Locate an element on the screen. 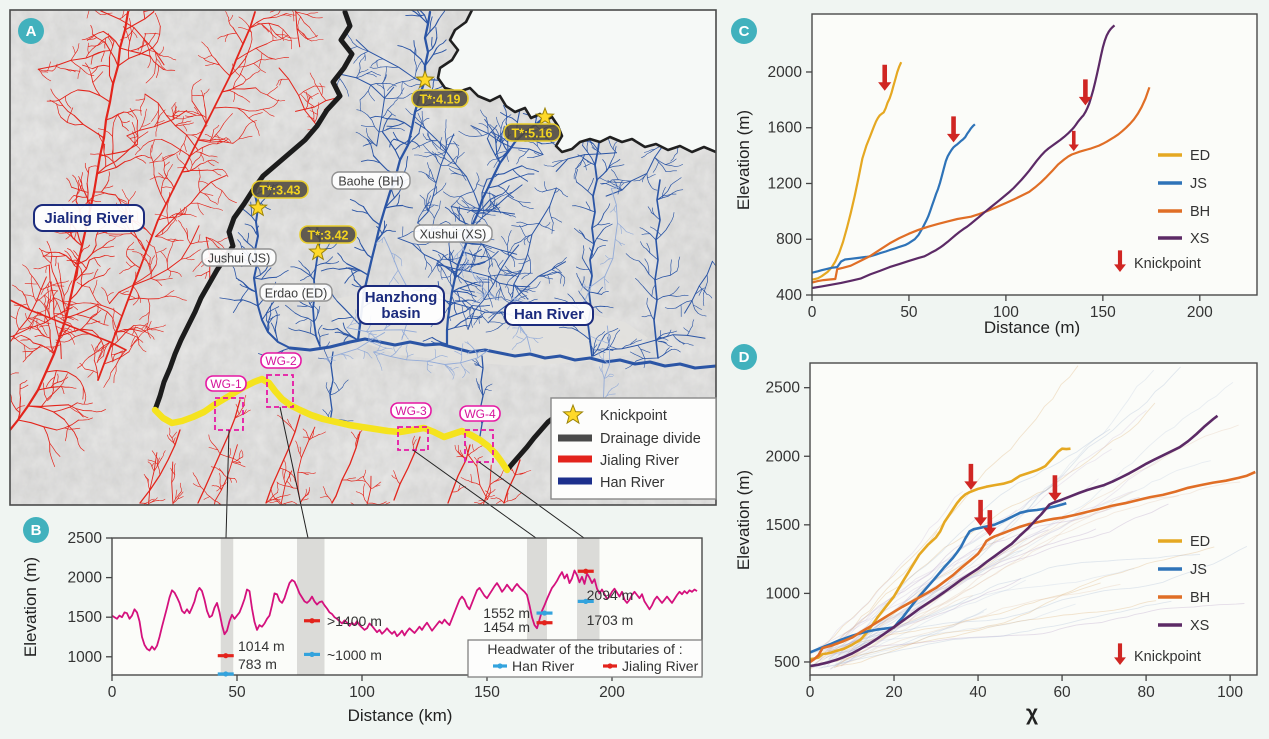  series-js is located at coordinates (938, 577).